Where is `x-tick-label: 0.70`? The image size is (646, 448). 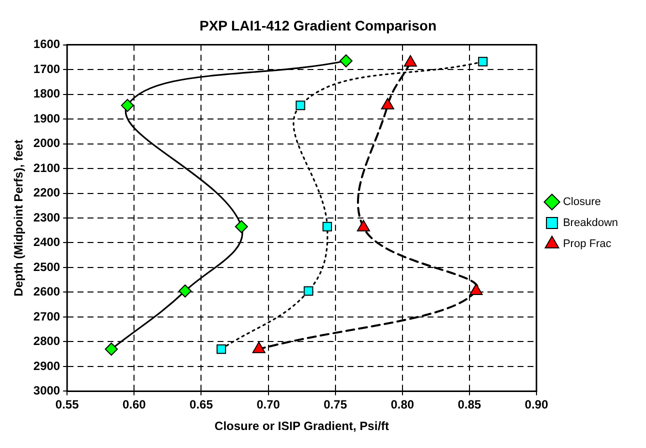 x-tick-label: 0.70 is located at coordinates (268, 405).